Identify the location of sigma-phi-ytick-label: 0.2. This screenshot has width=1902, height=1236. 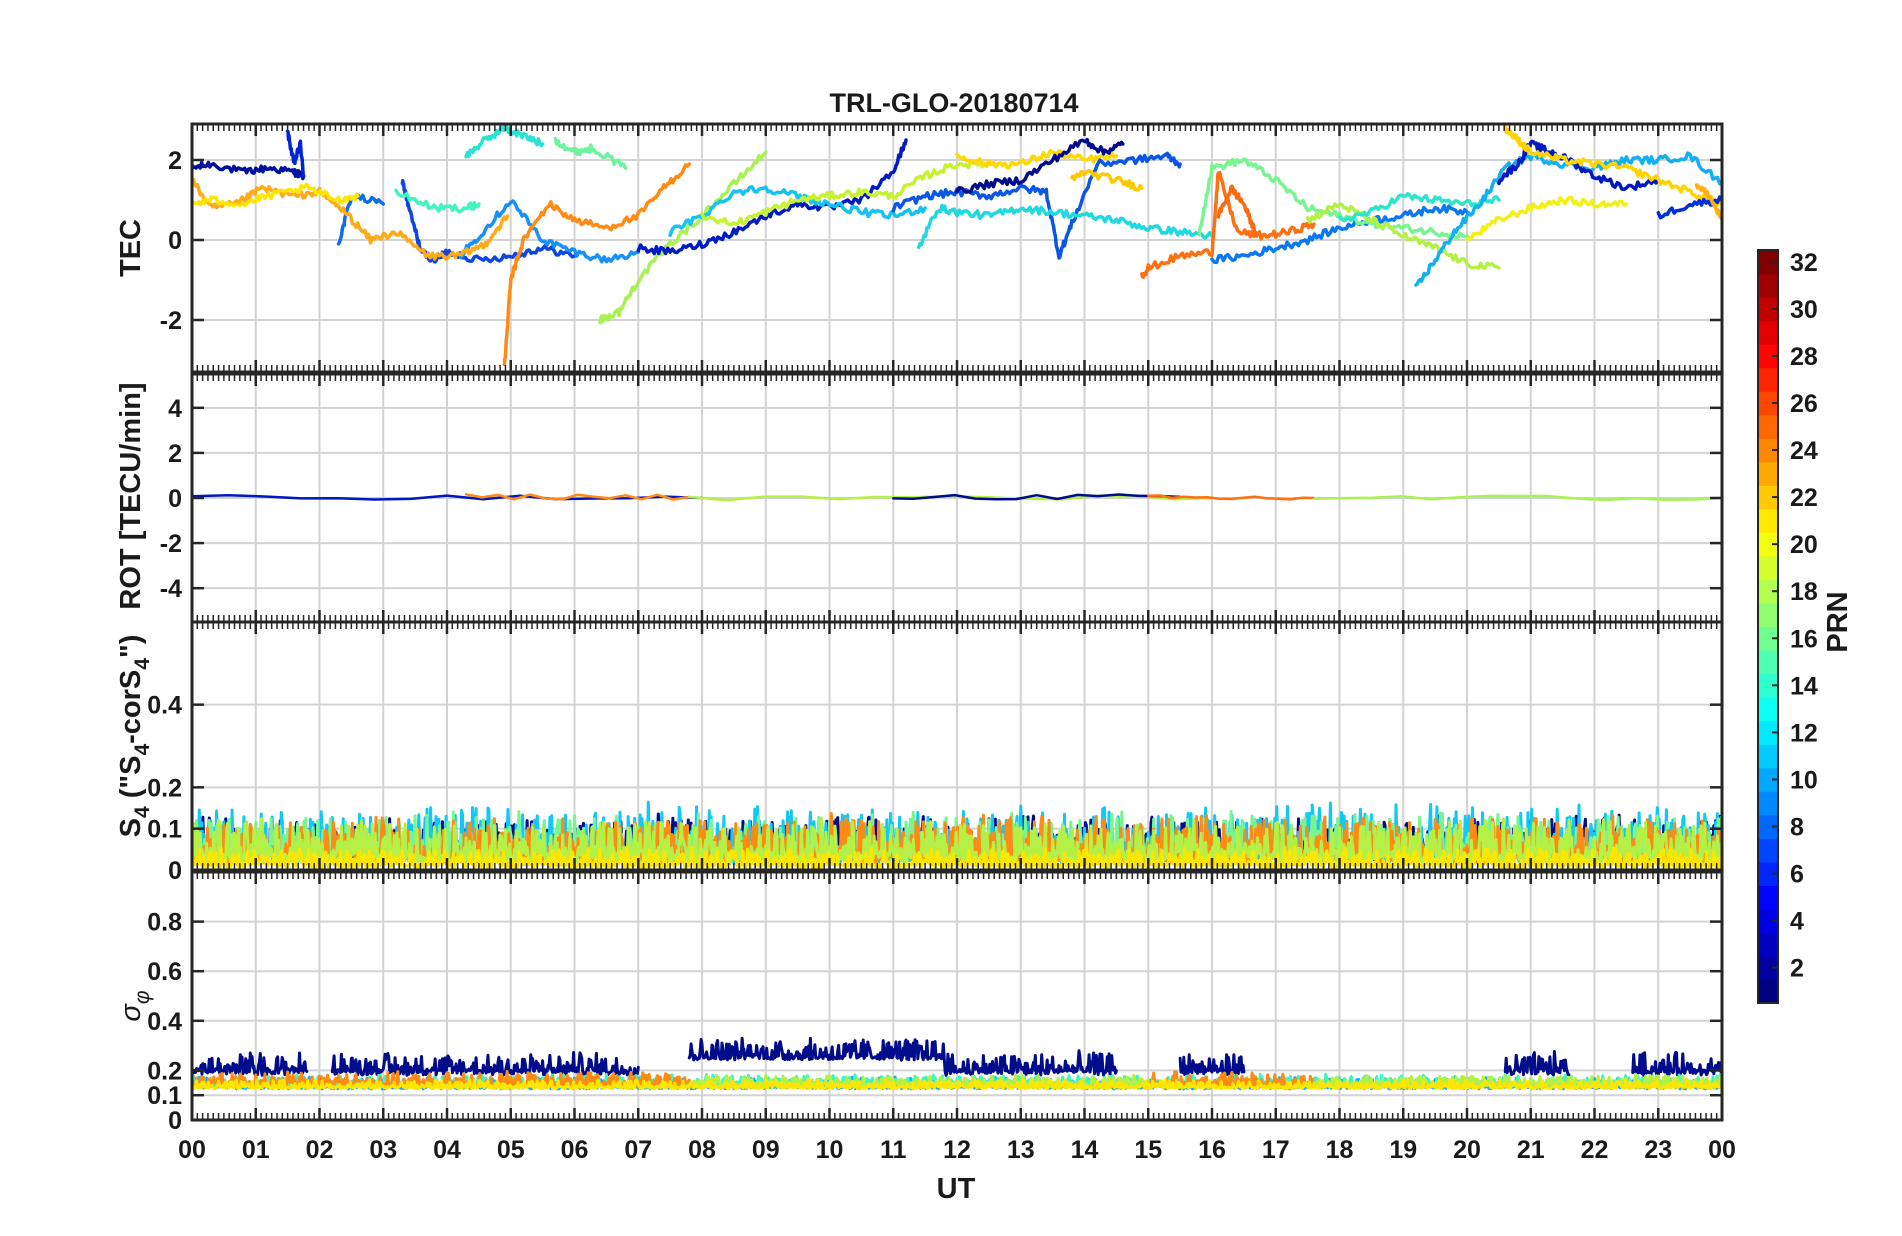
(164, 1071).